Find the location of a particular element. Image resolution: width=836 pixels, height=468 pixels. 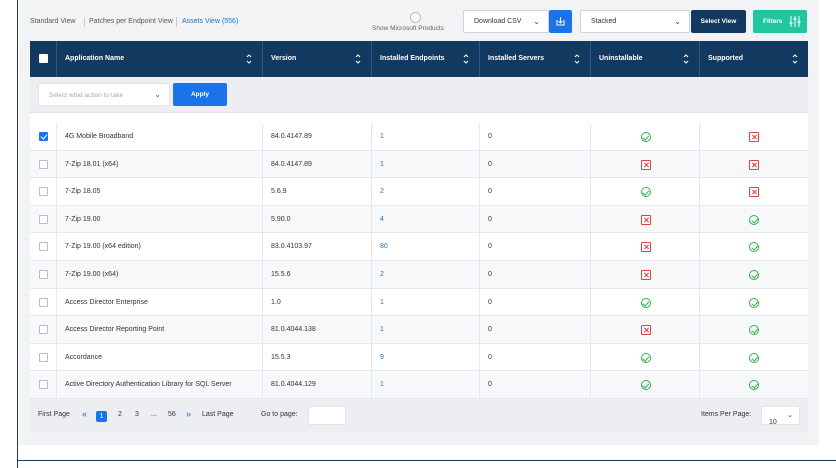

first-page-link: First Page is located at coordinates (54, 414).